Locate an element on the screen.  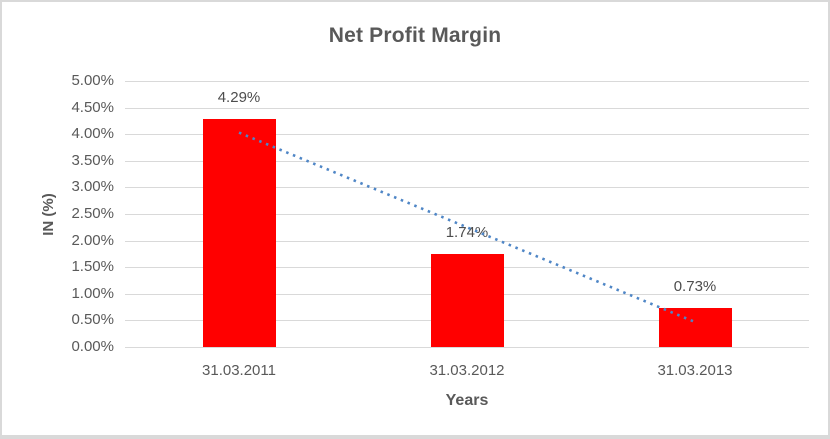
y-tick-label: 0.00% is located at coordinates (92, 346).